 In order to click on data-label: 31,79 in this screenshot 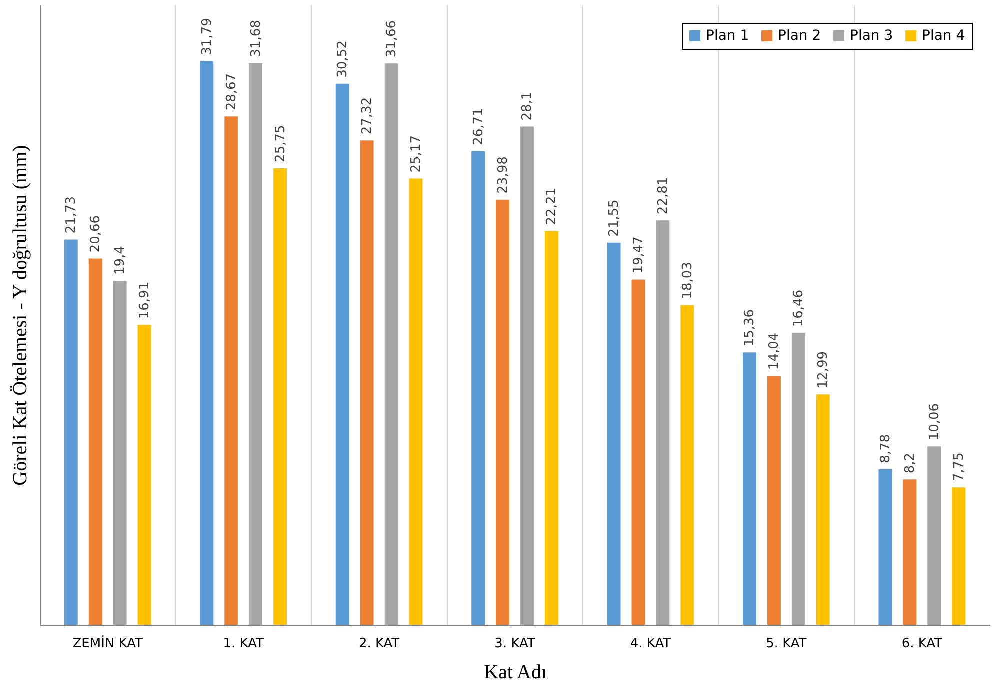, I will do `click(207, 37)`.